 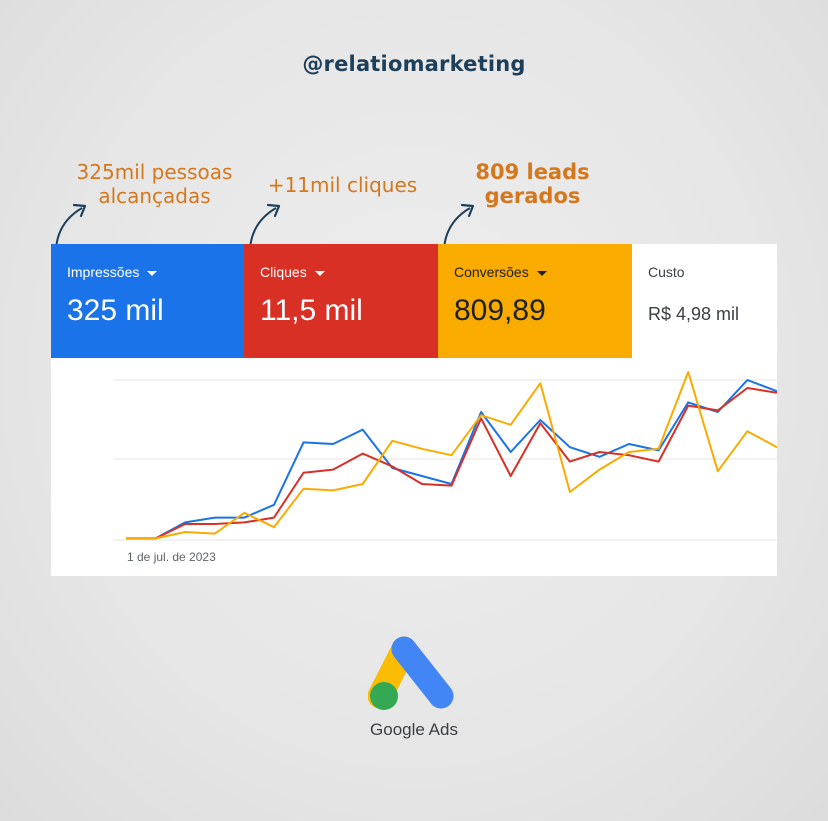 I want to click on annotation-clicks: +11mil cliques, so click(x=342, y=185).